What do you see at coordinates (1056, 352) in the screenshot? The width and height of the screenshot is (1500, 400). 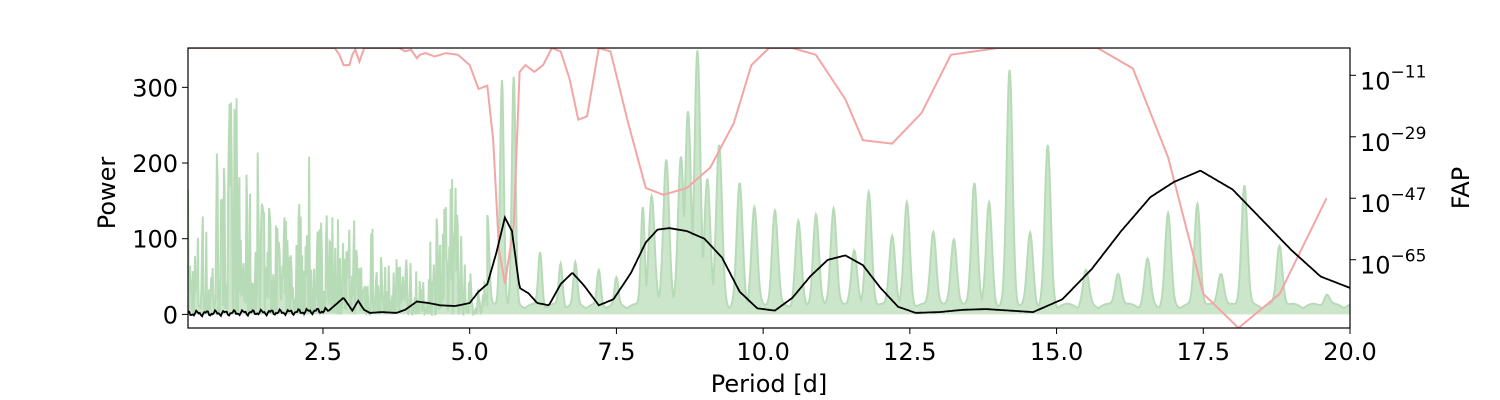 I see `x-tick-label: 15.0` at bounding box center [1056, 352].